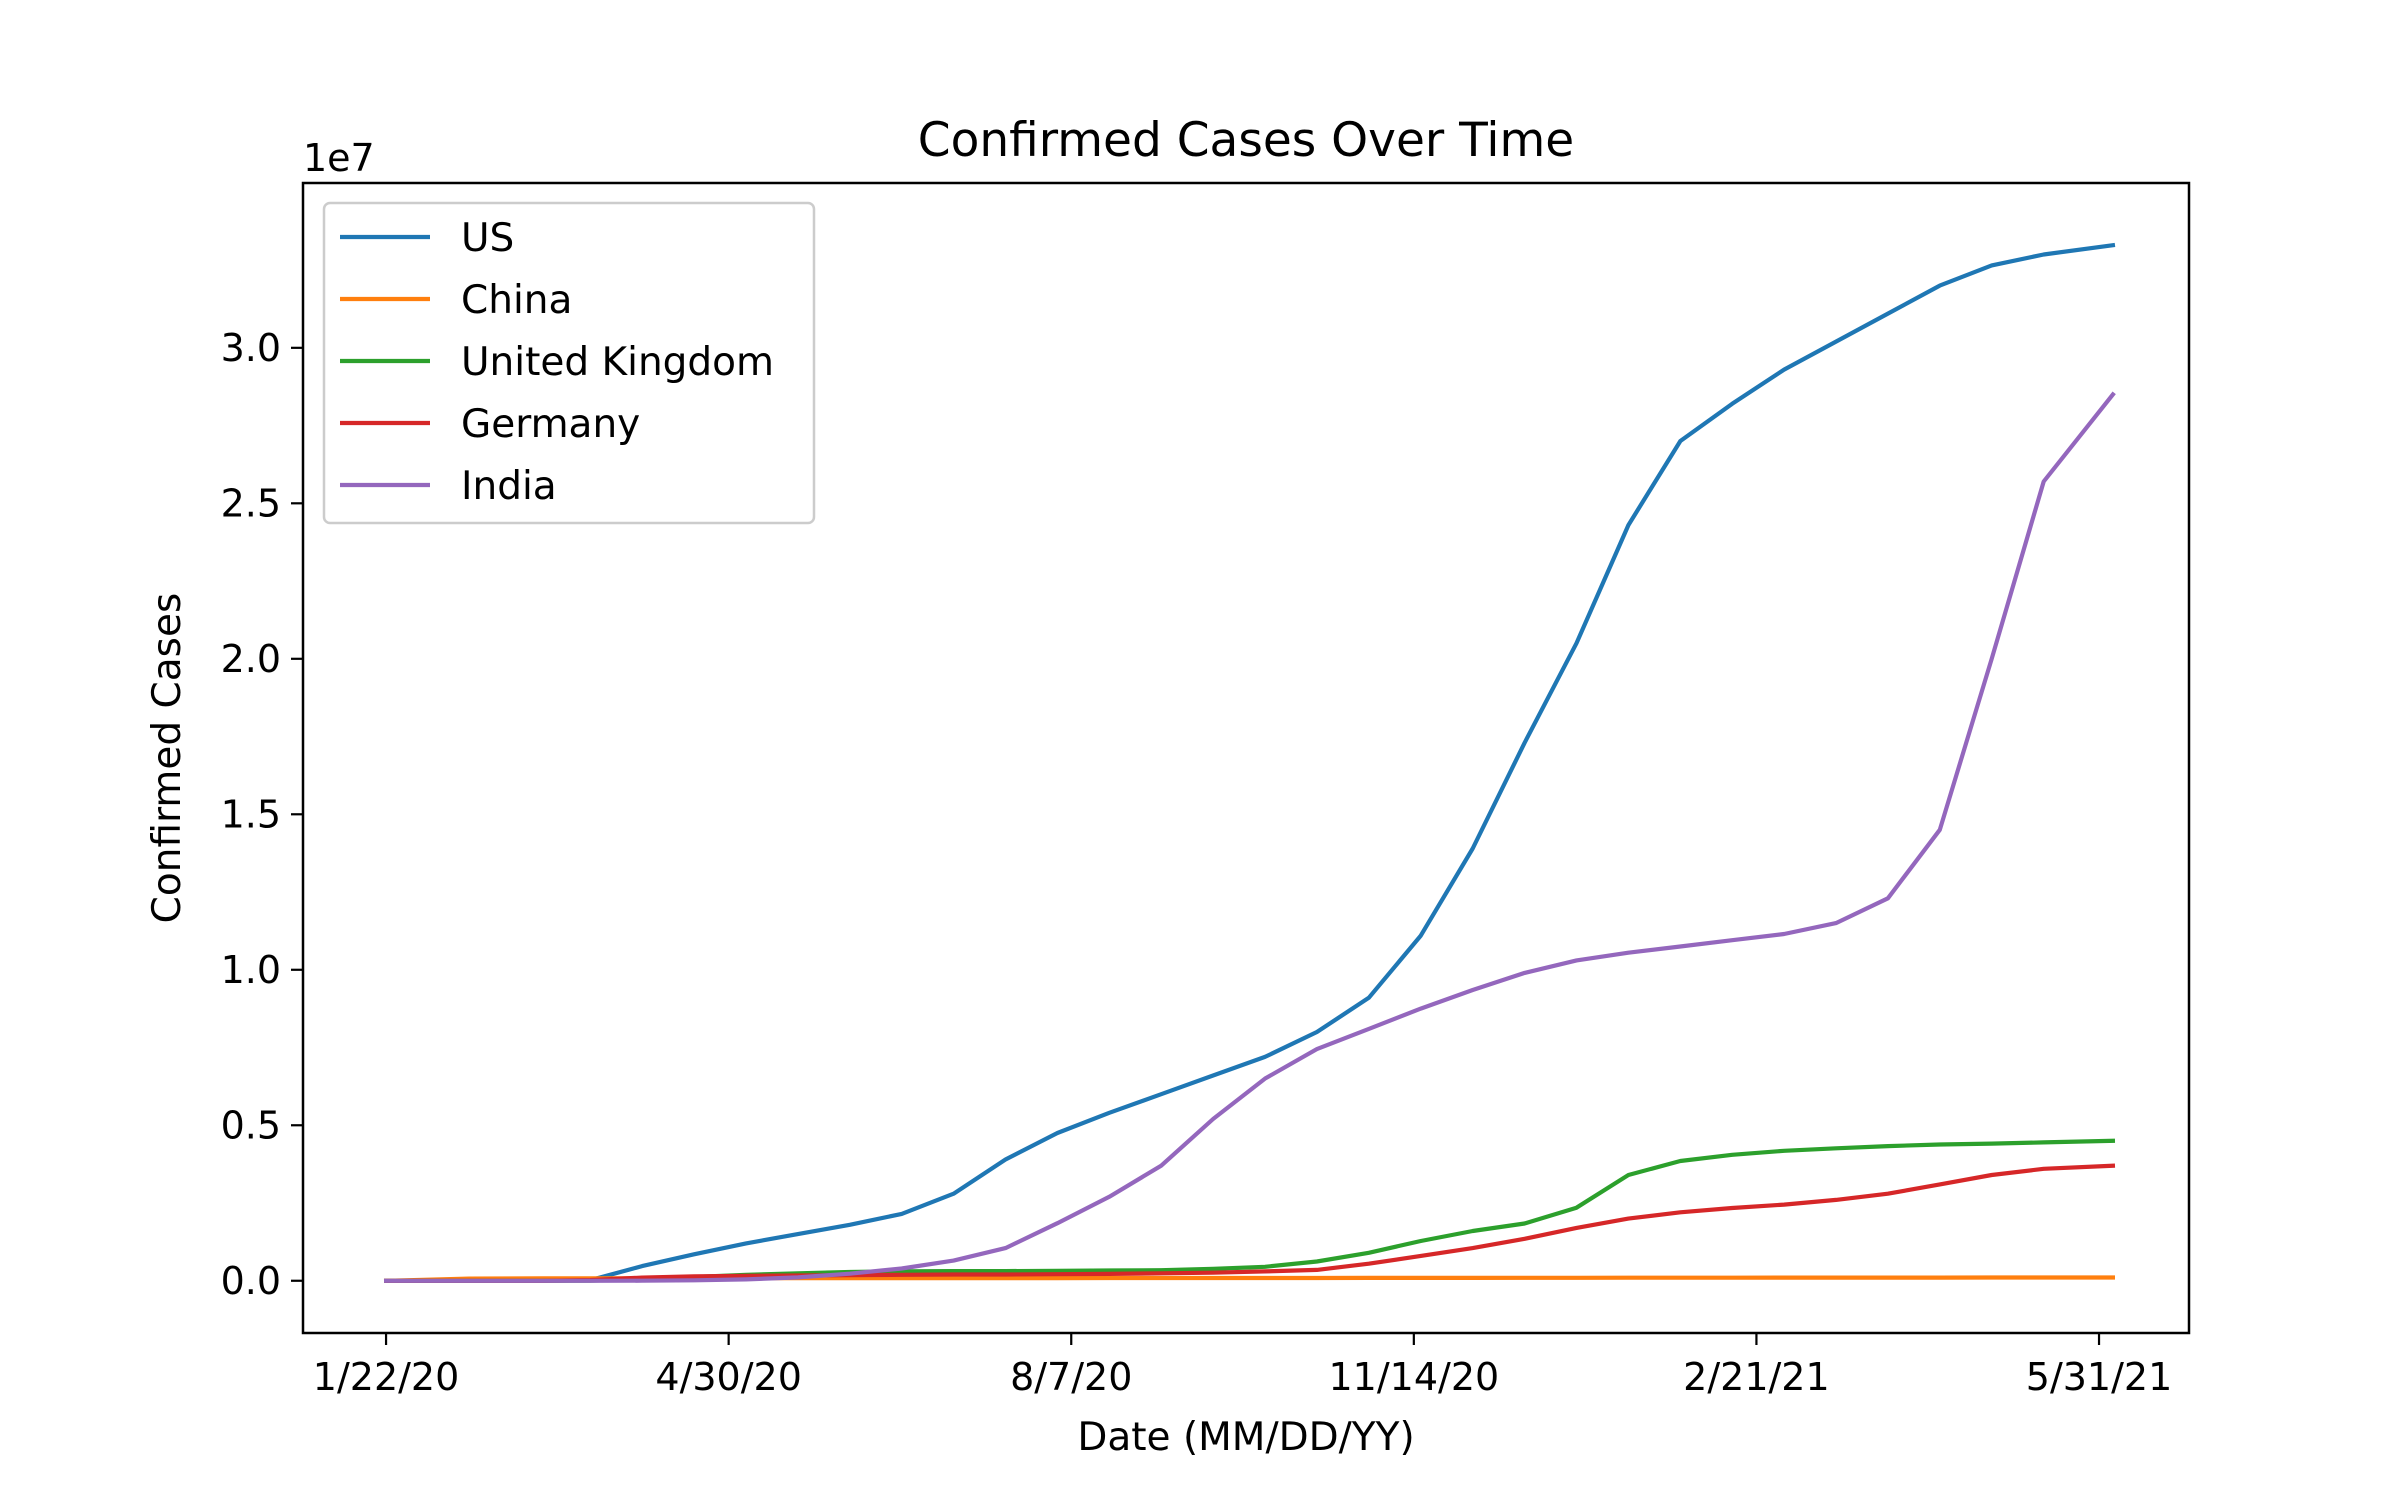  I want to click on legend-label: China, so click(516, 300).